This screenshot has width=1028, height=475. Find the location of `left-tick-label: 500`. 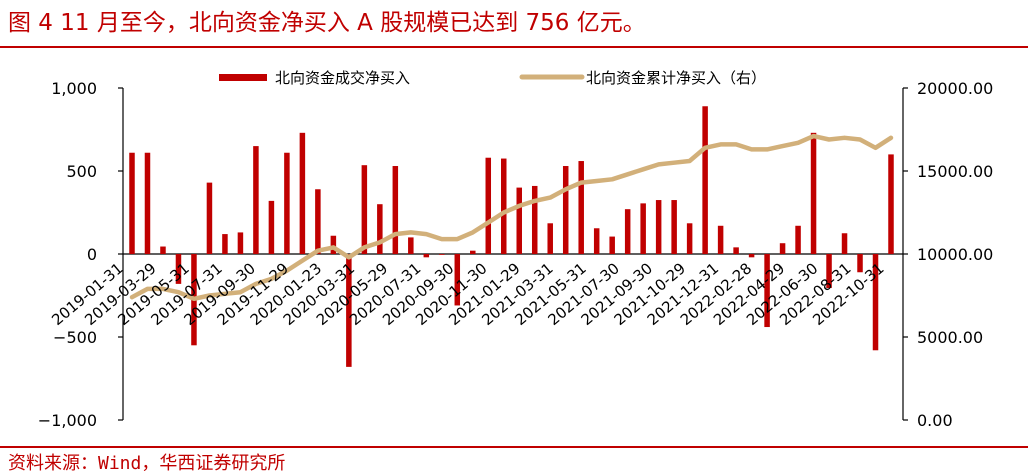

left-tick-label: 500 is located at coordinates (81, 171).